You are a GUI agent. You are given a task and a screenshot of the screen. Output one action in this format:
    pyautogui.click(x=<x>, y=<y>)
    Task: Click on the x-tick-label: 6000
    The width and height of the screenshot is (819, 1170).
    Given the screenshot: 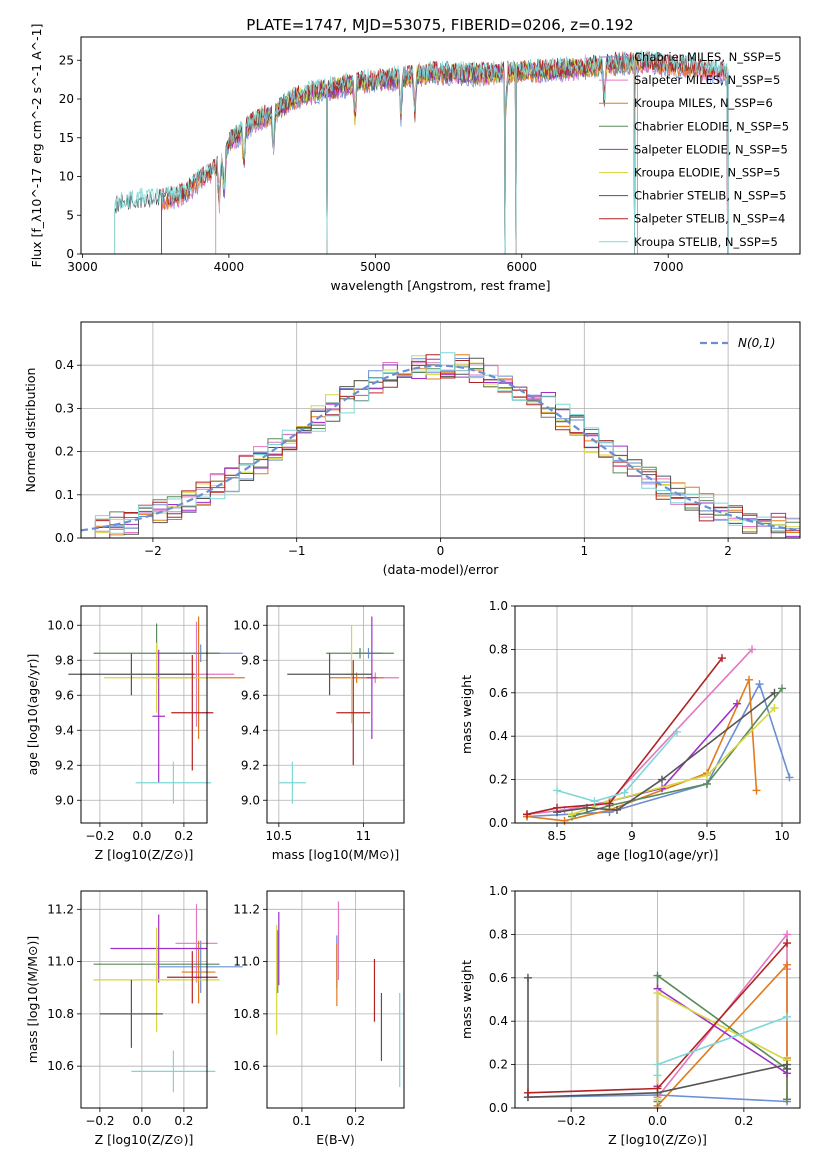 What is the action you would take?
    pyautogui.click(x=521, y=267)
    